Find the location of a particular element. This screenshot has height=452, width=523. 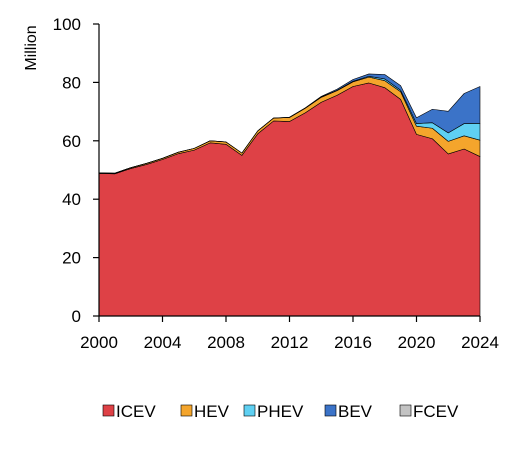

legend-label: FCEV is located at coordinates (436, 411).